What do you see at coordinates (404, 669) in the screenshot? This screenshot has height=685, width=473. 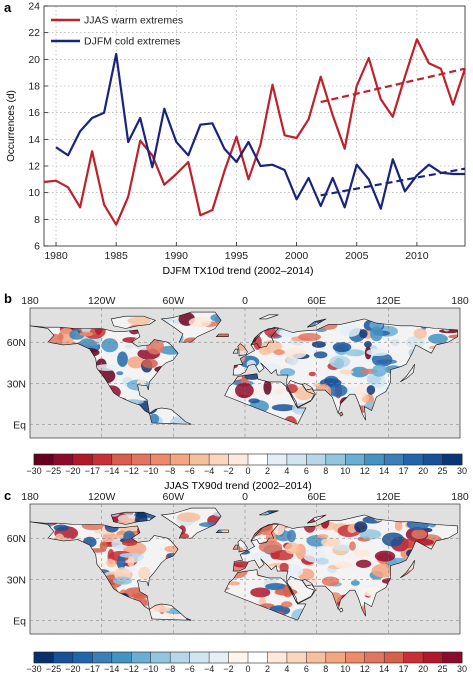 I see `colorbar-tick-label: 17` at bounding box center [404, 669].